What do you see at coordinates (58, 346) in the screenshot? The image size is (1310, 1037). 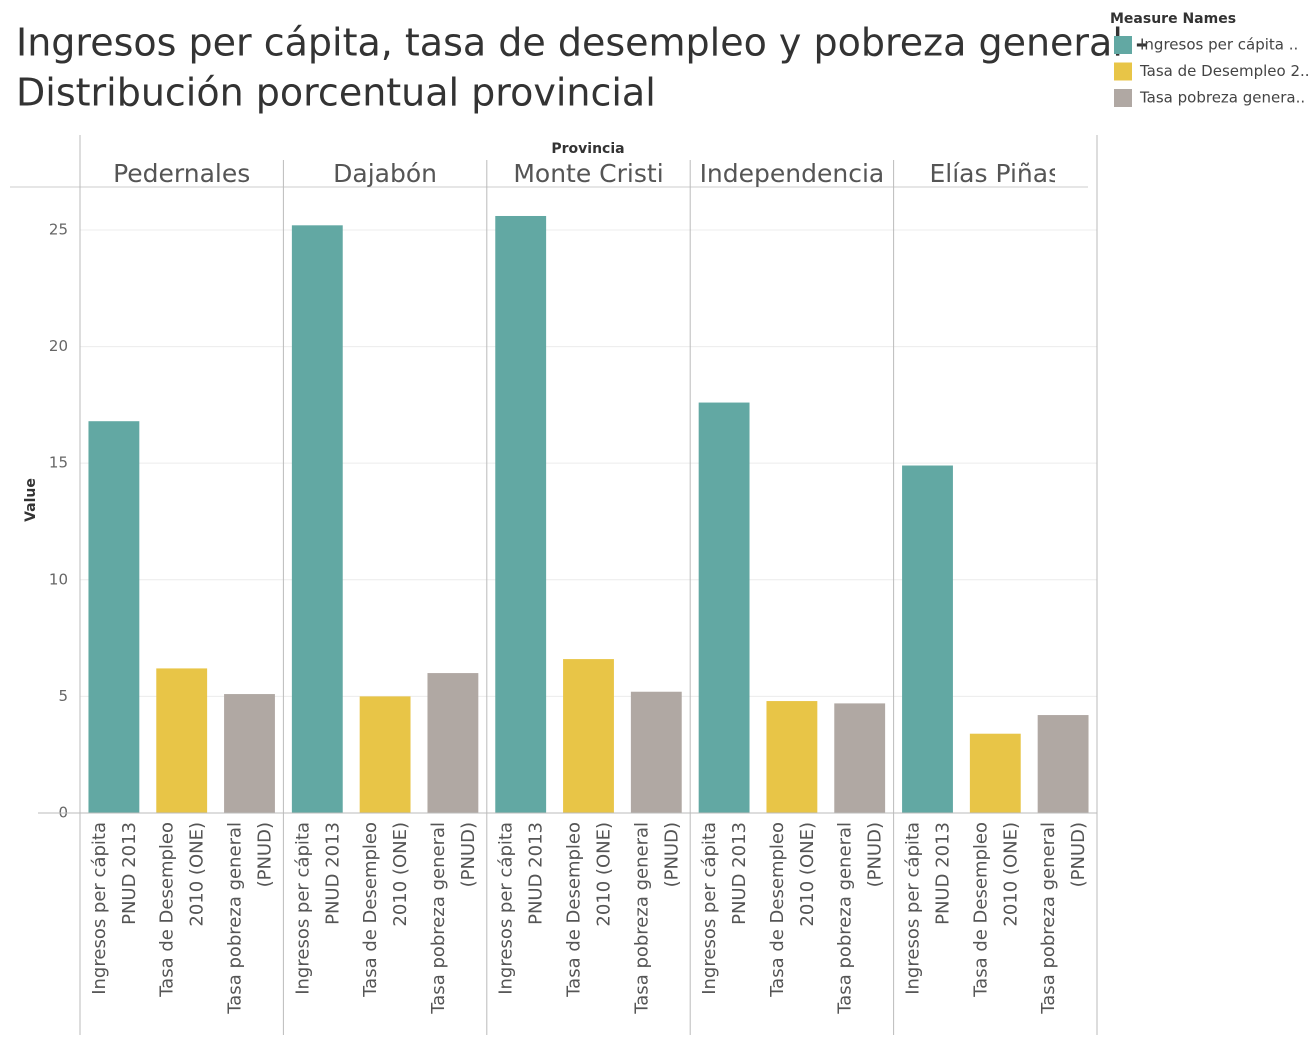 I see `y-tick-label: 20` at bounding box center [58, 346].